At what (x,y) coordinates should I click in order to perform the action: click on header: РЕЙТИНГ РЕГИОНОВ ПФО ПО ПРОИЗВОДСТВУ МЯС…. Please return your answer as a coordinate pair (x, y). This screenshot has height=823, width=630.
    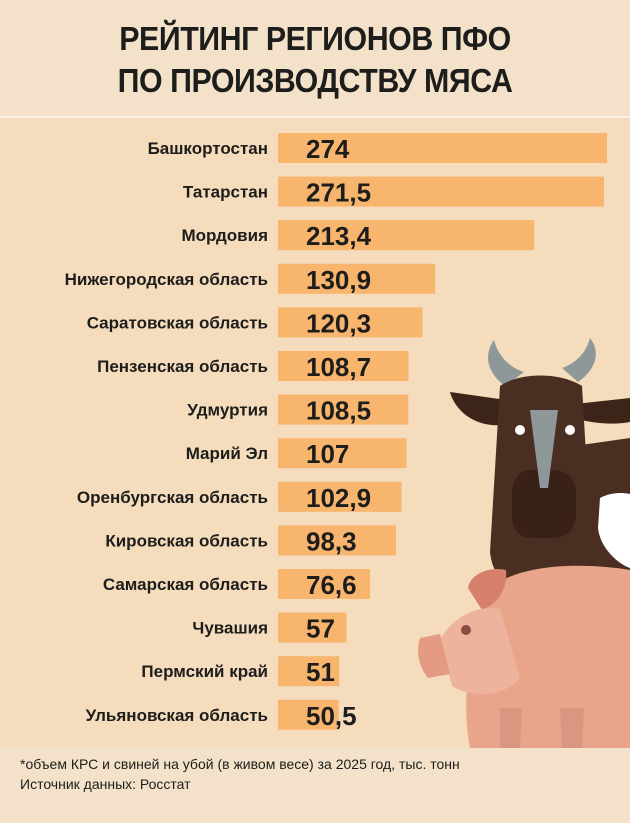
    Looking at the image, I should click on (315, 59).